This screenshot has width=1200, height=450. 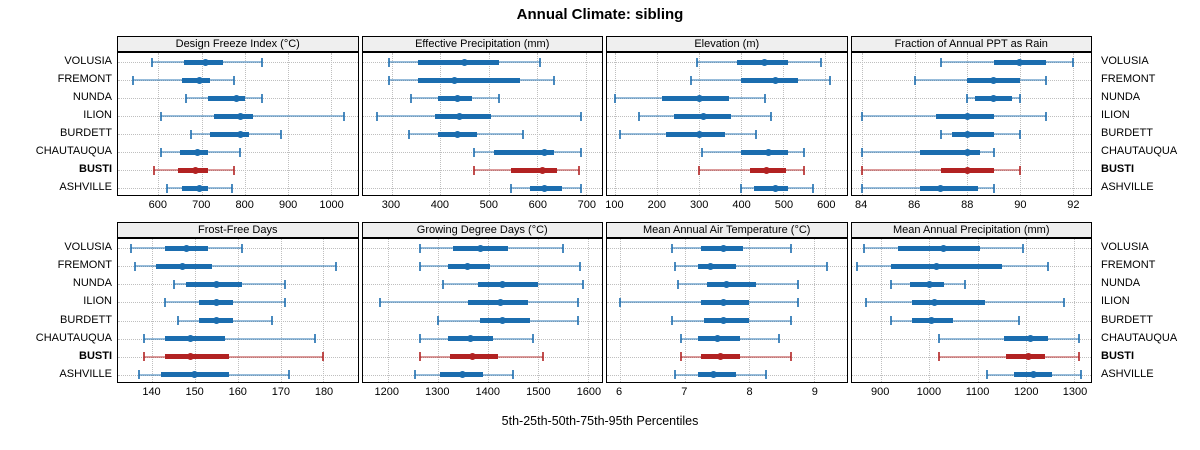 I want to click on tick-label: 180, so click(x=324, y=392).